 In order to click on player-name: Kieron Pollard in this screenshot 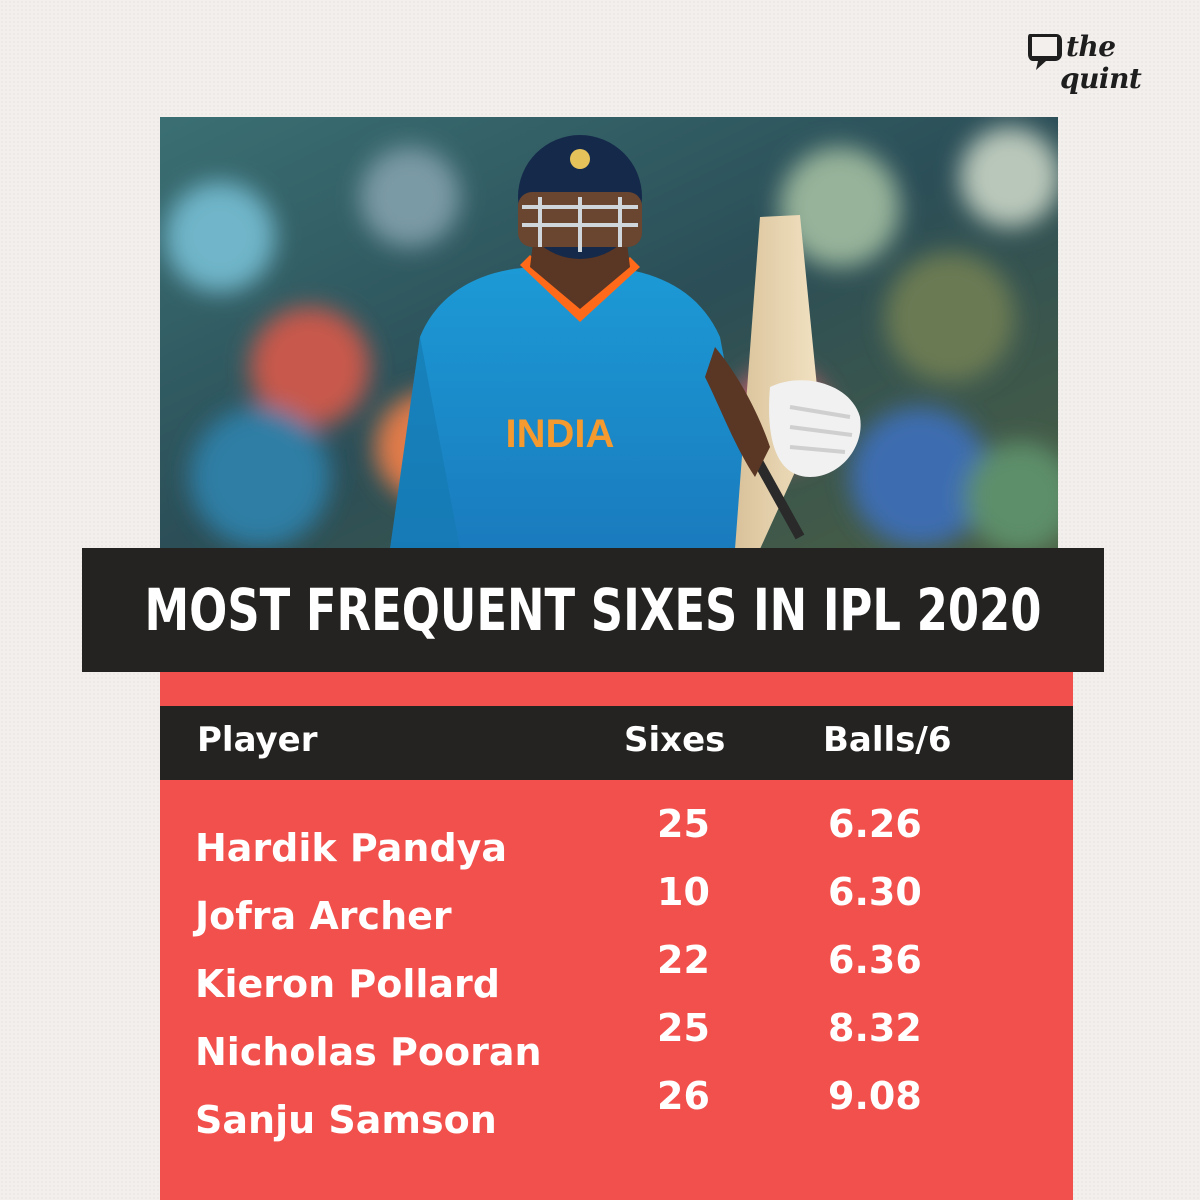, I will do `click(347, 984)`.